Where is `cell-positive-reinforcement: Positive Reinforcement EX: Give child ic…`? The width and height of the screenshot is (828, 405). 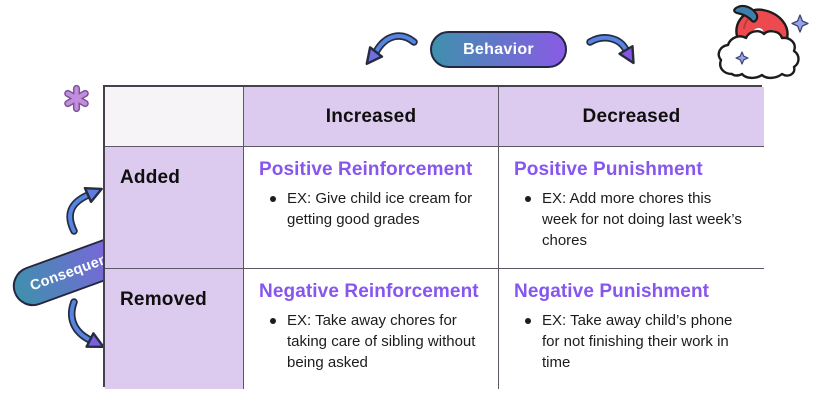 cell-positive-reinforcement: Positive Reinforcement EX: Give child ic… is located at coordinates (371, 208).